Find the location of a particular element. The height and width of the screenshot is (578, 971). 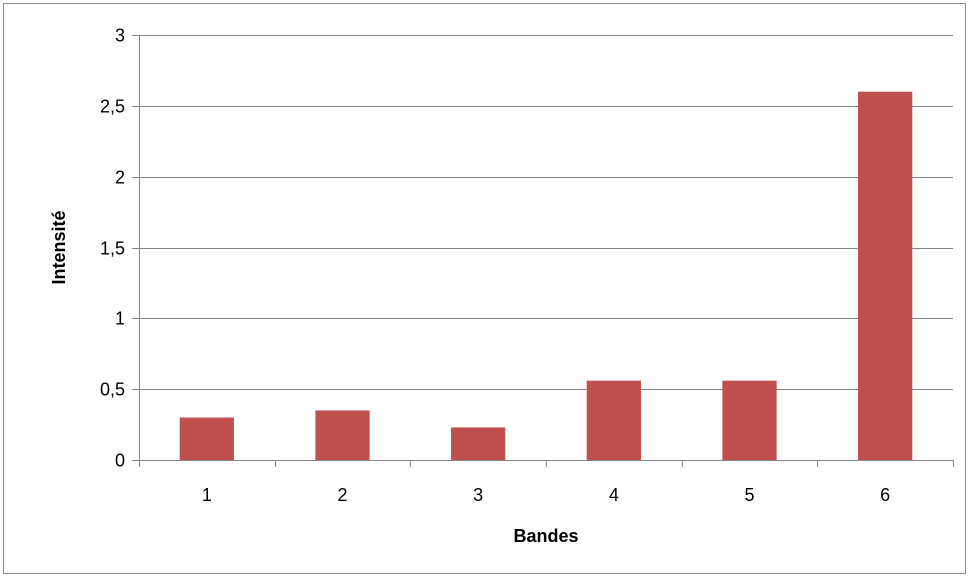

x-tick-label: 6 is located at coordinates (885, 495).